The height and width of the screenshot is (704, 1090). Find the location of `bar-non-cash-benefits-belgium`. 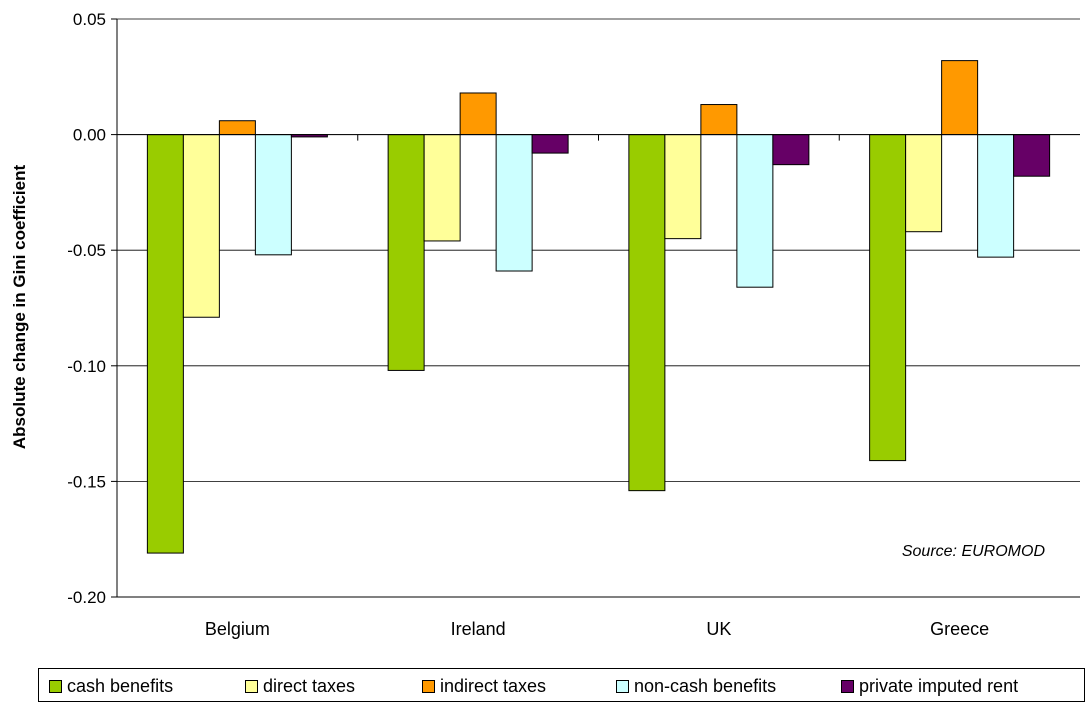

bar-non-cash-benefits-belgium is located at coordinates (273, 195).